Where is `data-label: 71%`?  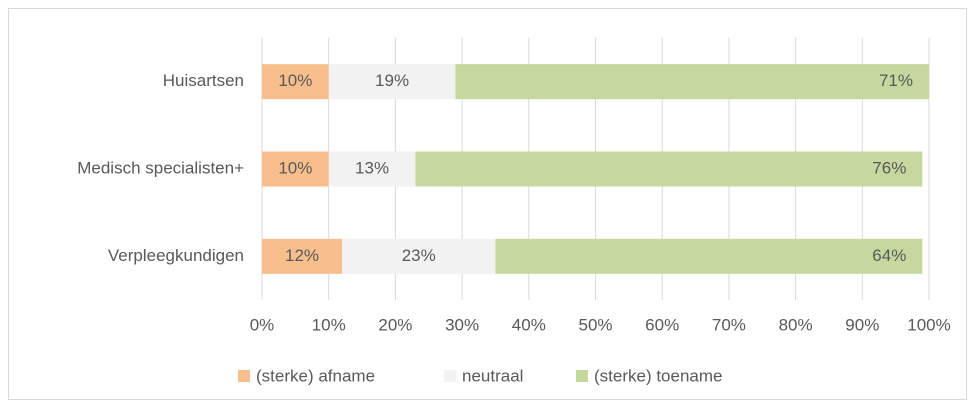
data-label: 71% is located at coordinates (896, 80).